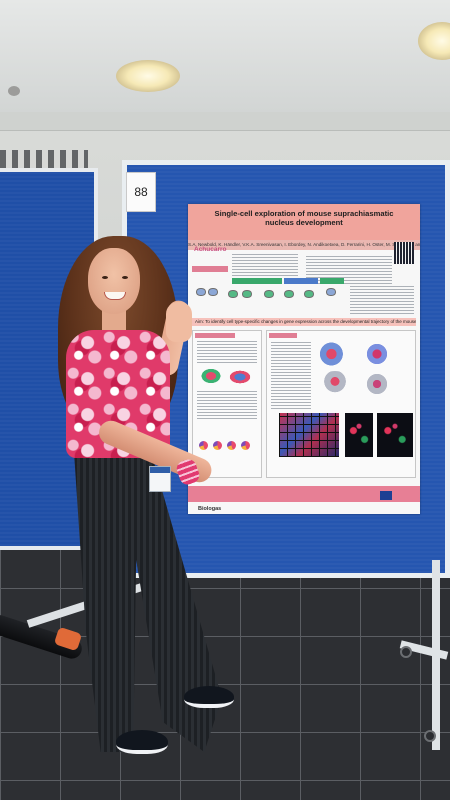 The height and width of the screenshot is (800, 450). Describe the element at coordinates (160, 479) in the screenshot. I see `name-badge` at that location.